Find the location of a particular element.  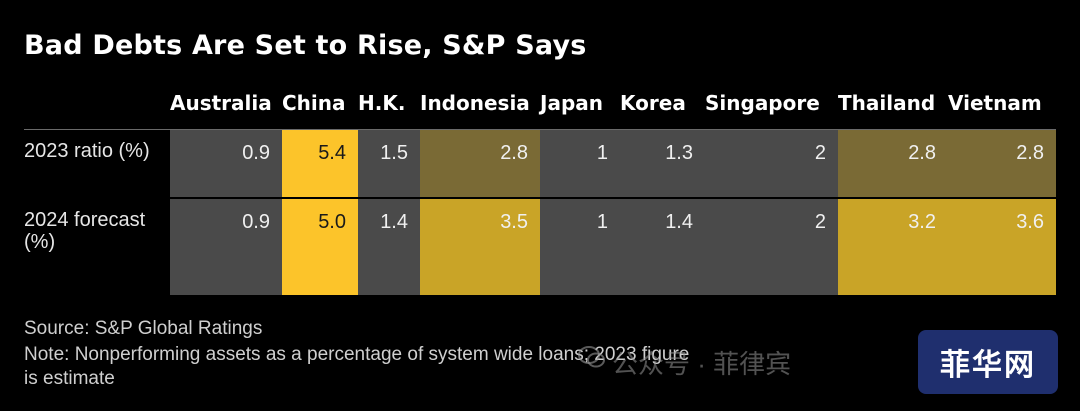

chart-title: Bad Debts Are Set to Rise, S&P Says is located at coordinates (305, 45).